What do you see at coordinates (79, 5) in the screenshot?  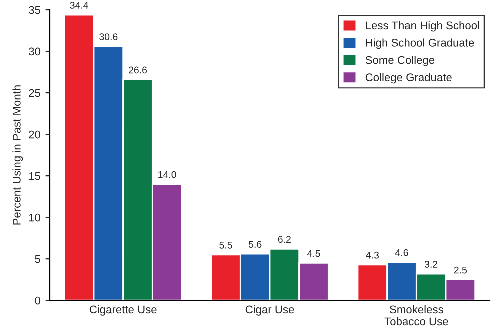 I see `data-label: 34.4` at bounding box center [79, 5].